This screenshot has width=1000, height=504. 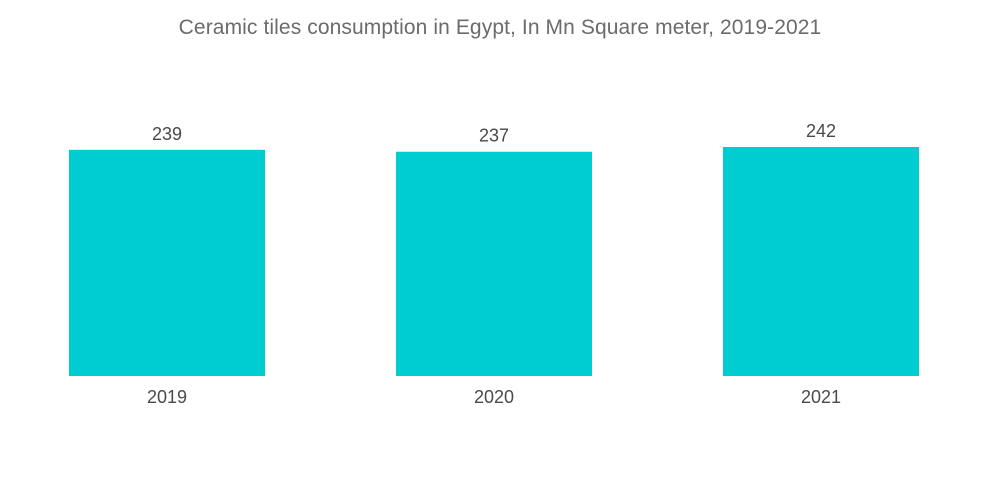 What do you see at coordinates (494, 263) in the screenshot?
I see `bar-2020` at bounding box center [494, 263].